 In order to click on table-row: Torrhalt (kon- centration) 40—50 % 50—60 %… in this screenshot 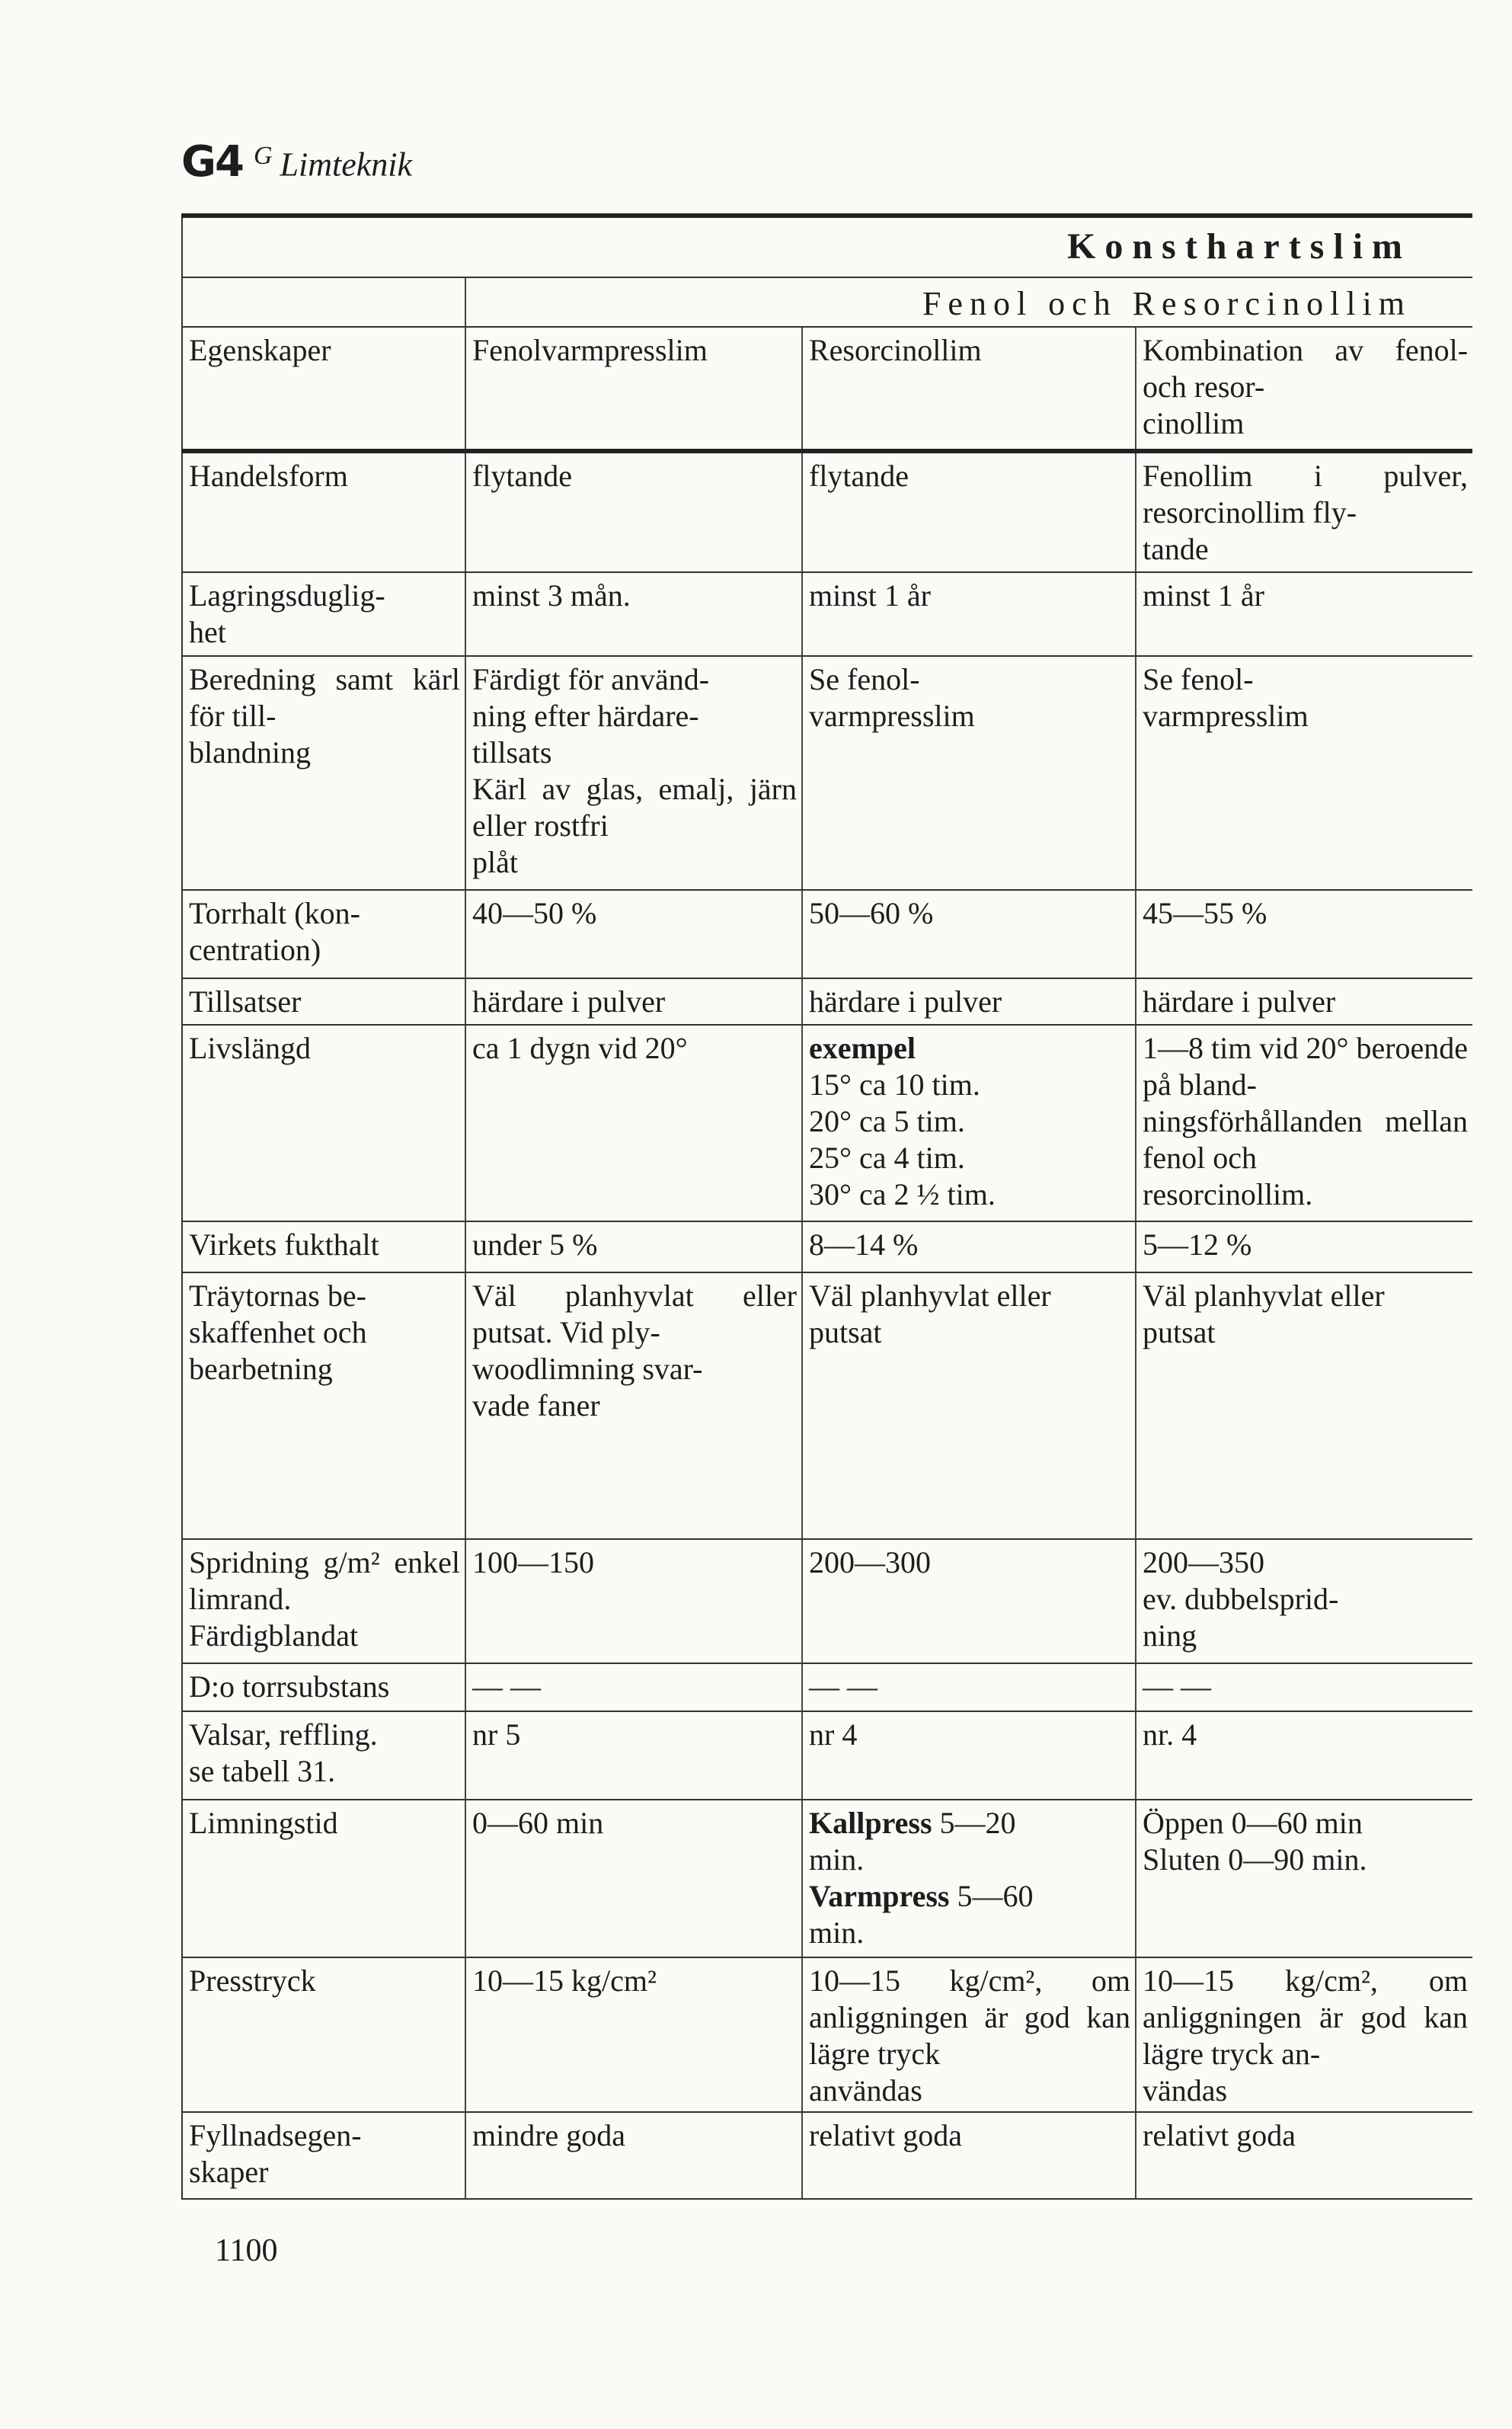, I will do `click(827, 934)`.